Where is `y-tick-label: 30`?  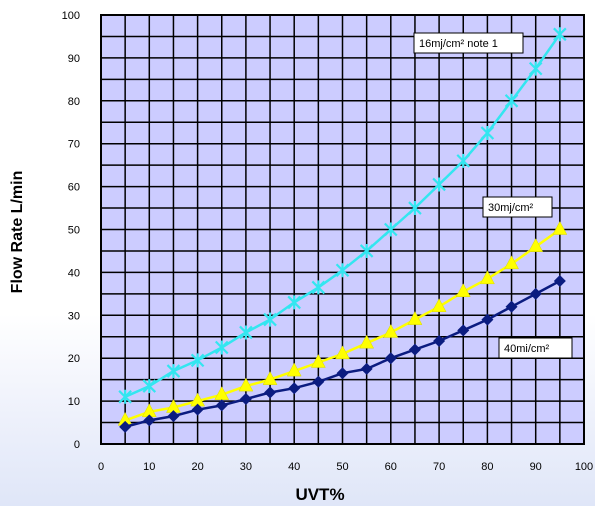 y-tick-label: 30 is located at coordinates (74, 316).